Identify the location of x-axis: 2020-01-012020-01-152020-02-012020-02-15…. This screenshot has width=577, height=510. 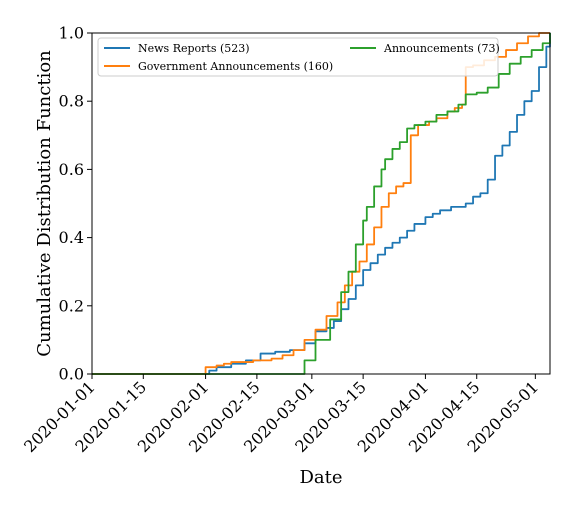
(281, 415).